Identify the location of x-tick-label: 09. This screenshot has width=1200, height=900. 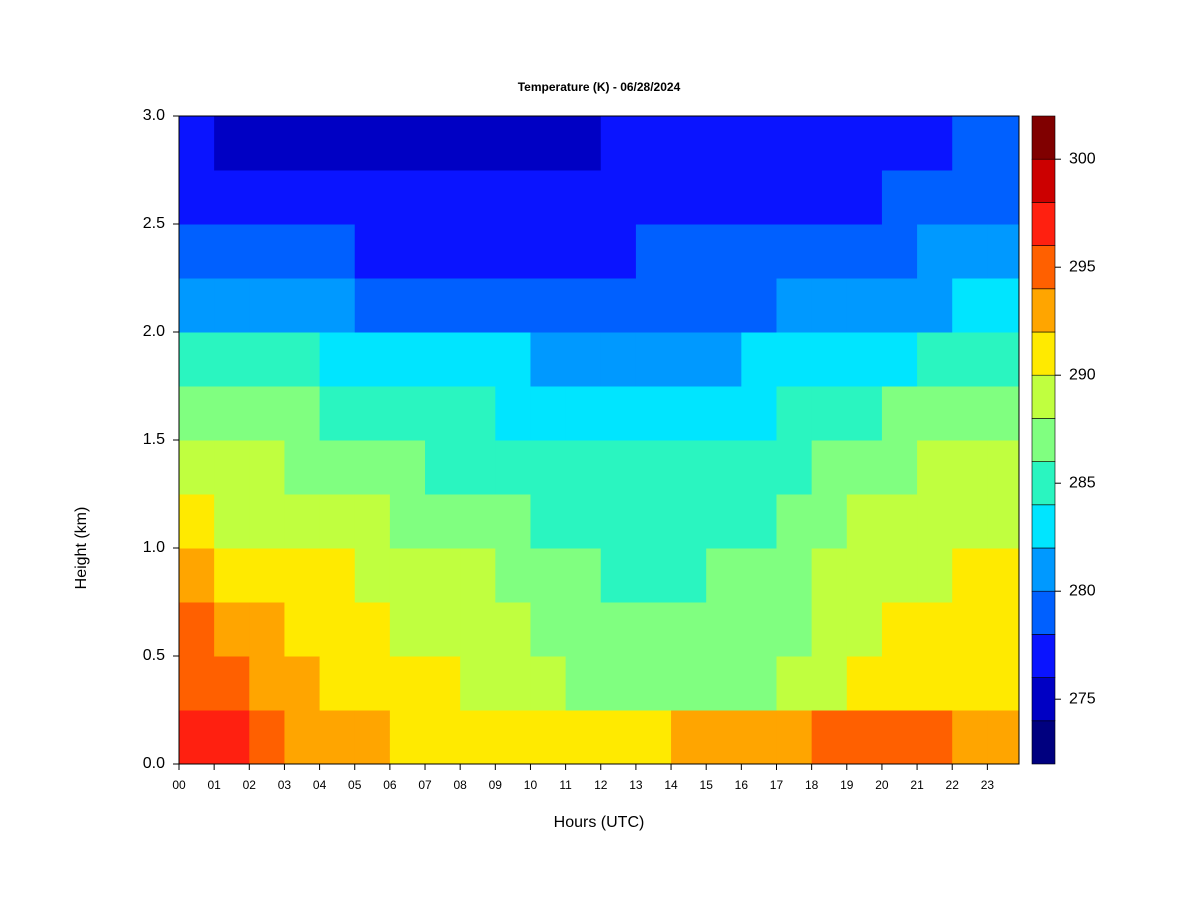
(496, 785).